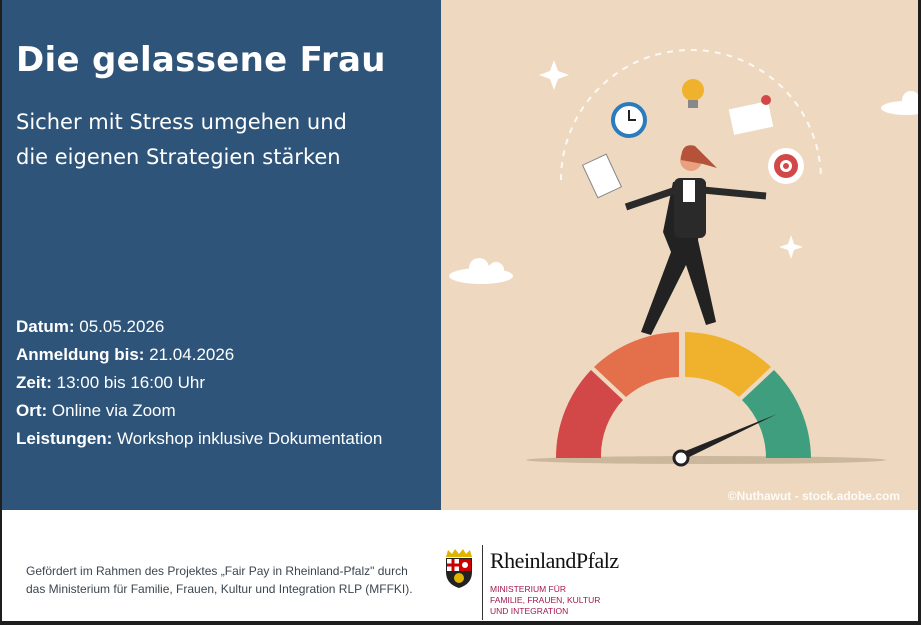  What do you see at coordinates (693, 93) in the screenshot?
I see `lightbulb-icon` at bounding box center [693, 93].